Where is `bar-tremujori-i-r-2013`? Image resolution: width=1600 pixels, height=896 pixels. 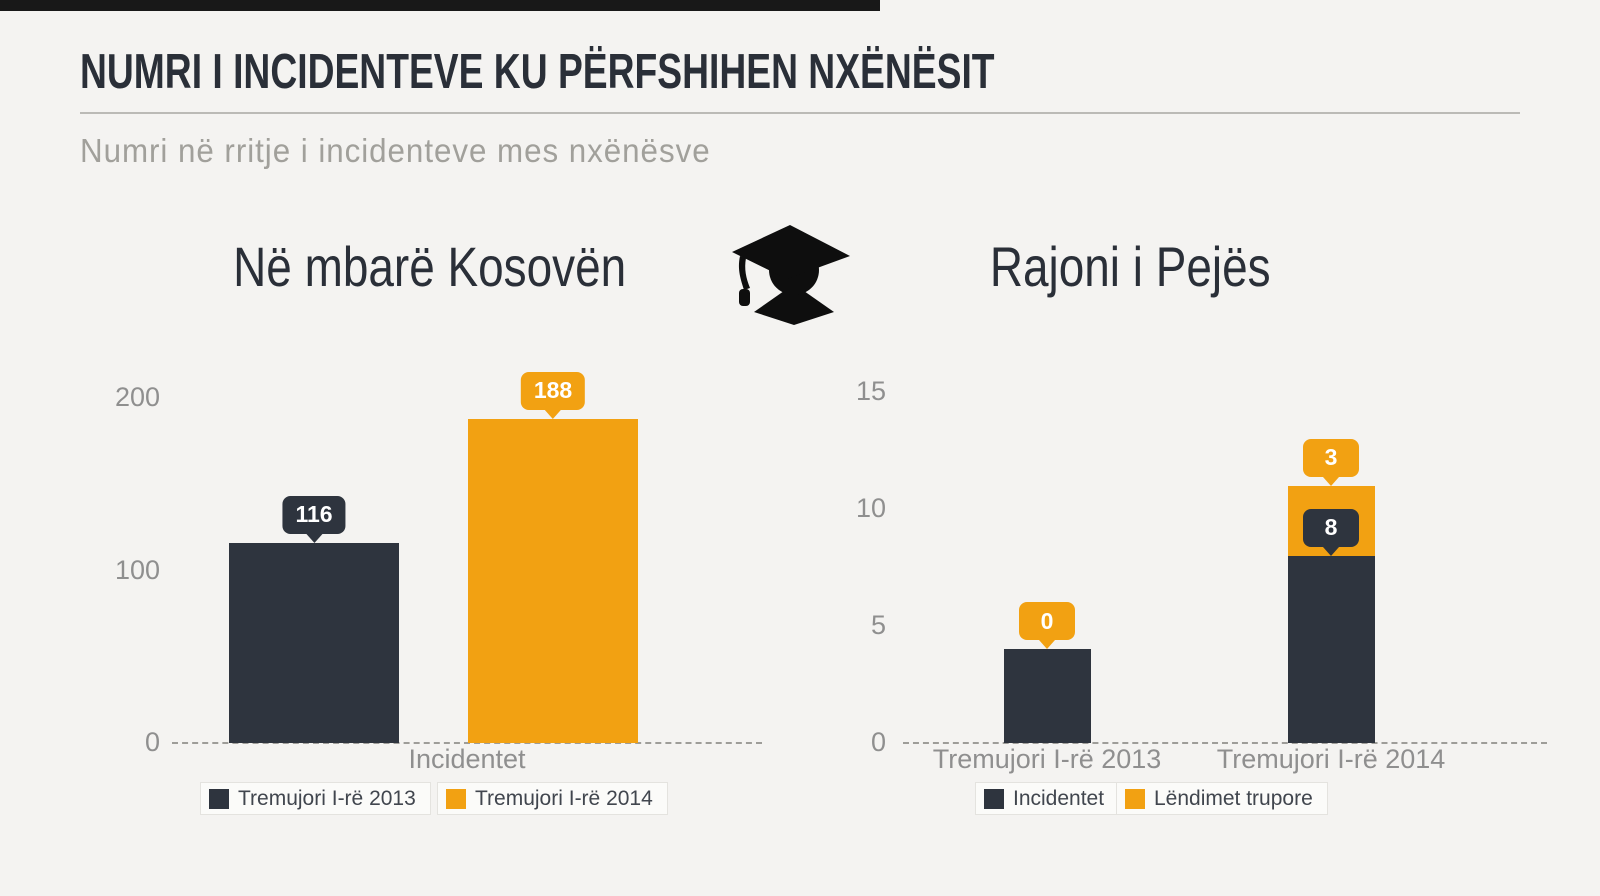 bar-tremujori-i-r-2013 is located at coordinates (314, 642).